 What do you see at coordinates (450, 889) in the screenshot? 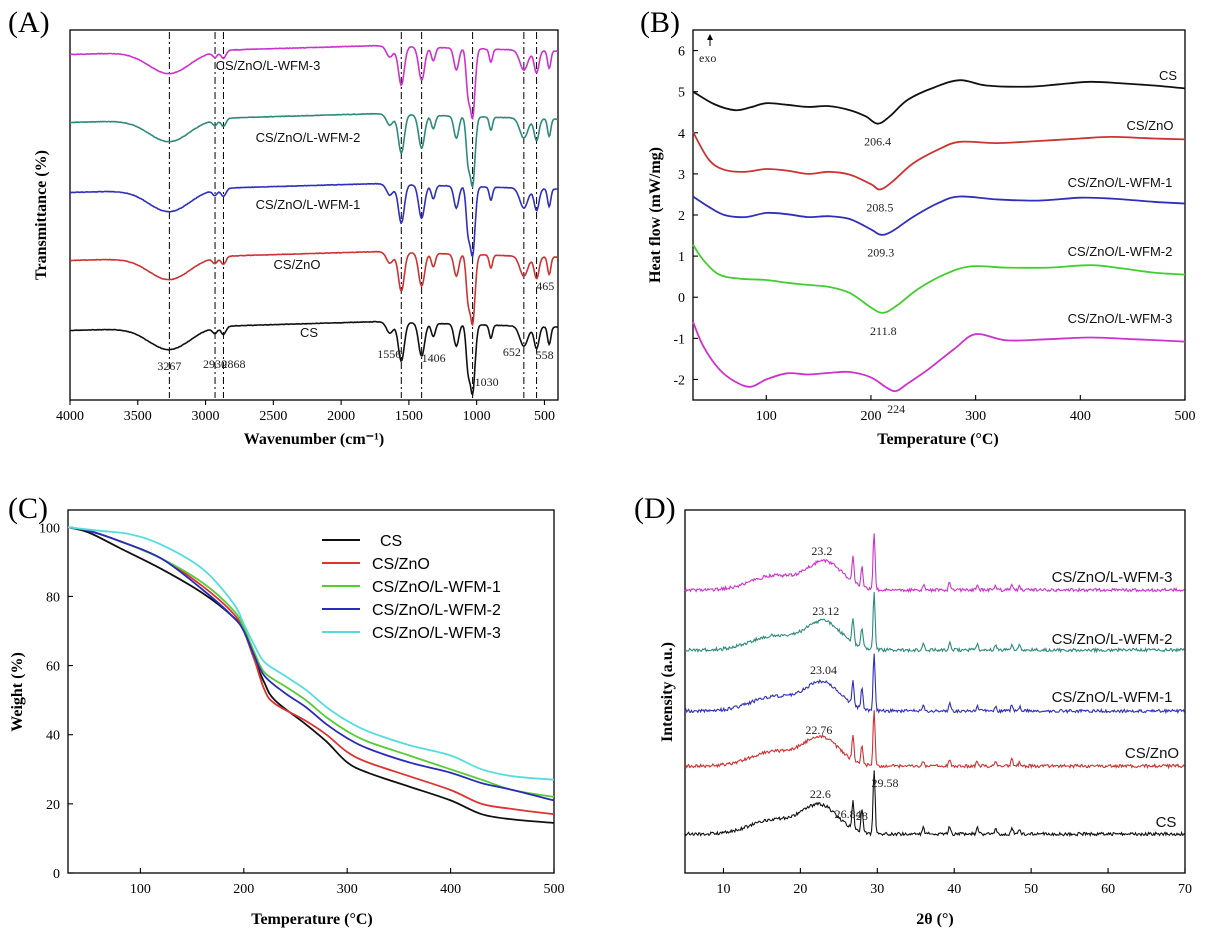
I see `c-x-tick-label: 400` at bounding box center [450, 889].